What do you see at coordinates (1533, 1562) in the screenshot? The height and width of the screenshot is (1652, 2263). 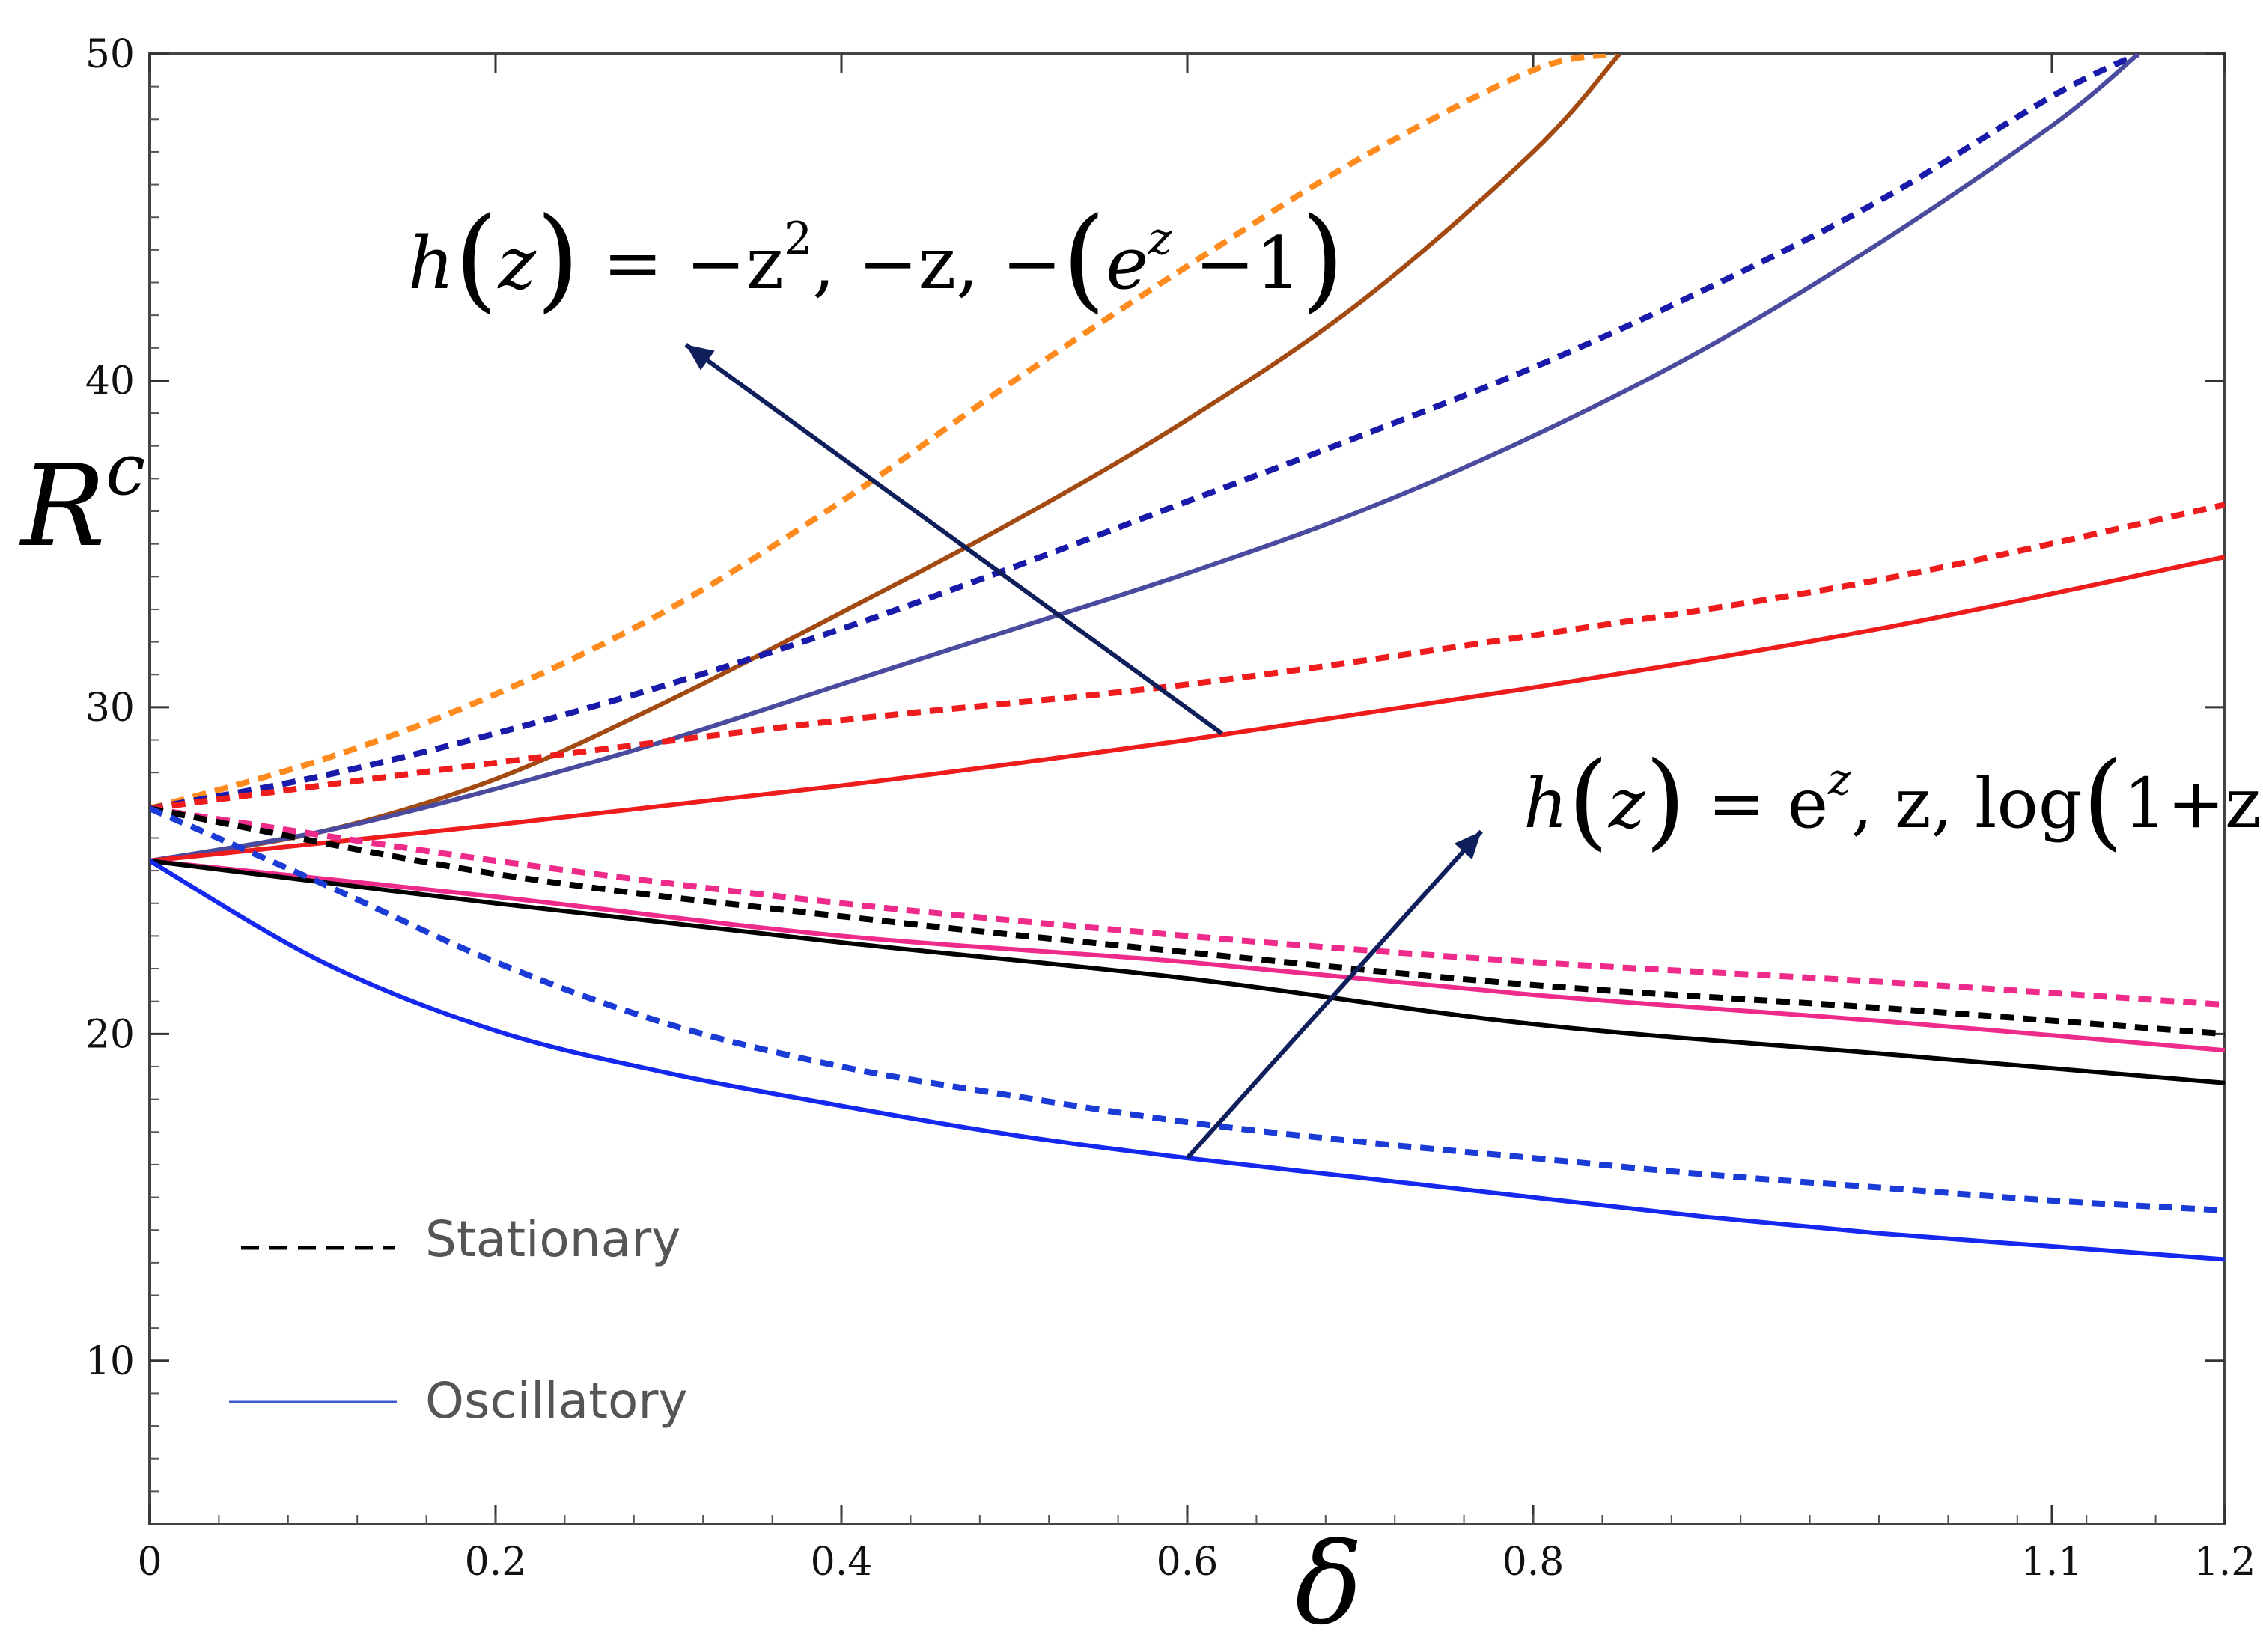 I see `x-tick-label: 0.8` at bounding box center [1533, 1562].